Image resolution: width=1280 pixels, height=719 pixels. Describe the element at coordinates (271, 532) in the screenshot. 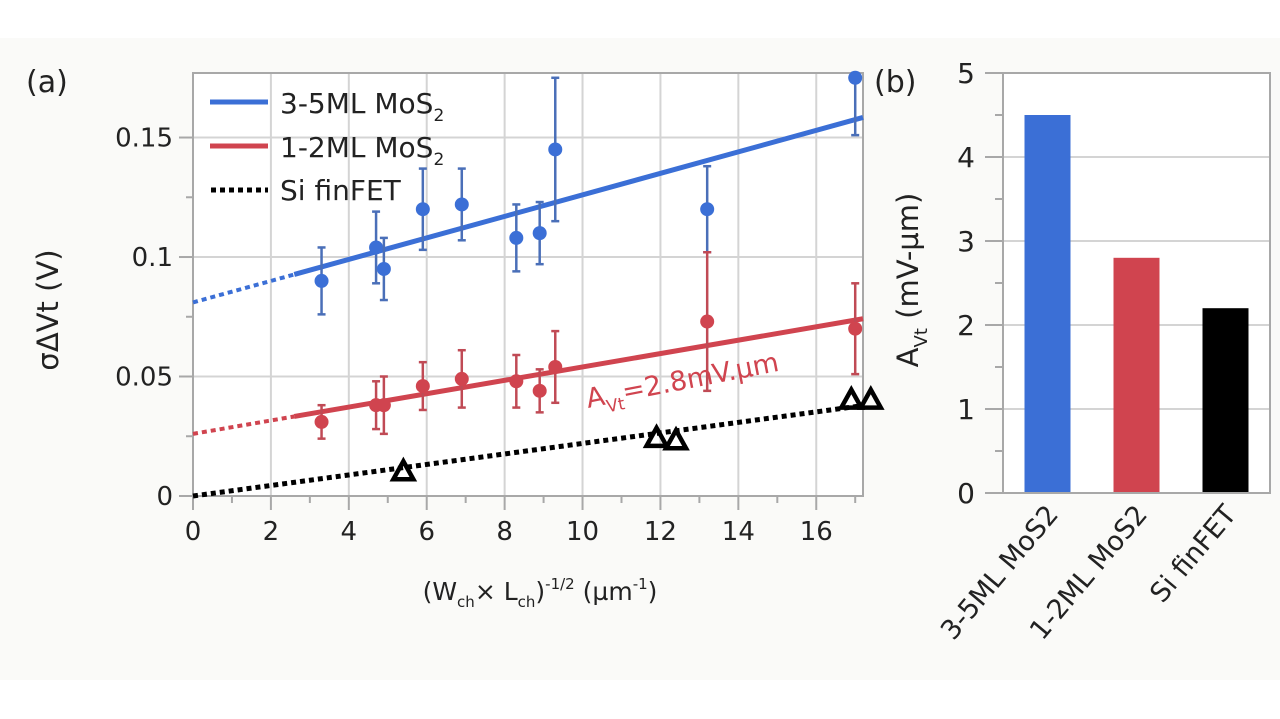

I see `x-tick-label: 2` at that location.